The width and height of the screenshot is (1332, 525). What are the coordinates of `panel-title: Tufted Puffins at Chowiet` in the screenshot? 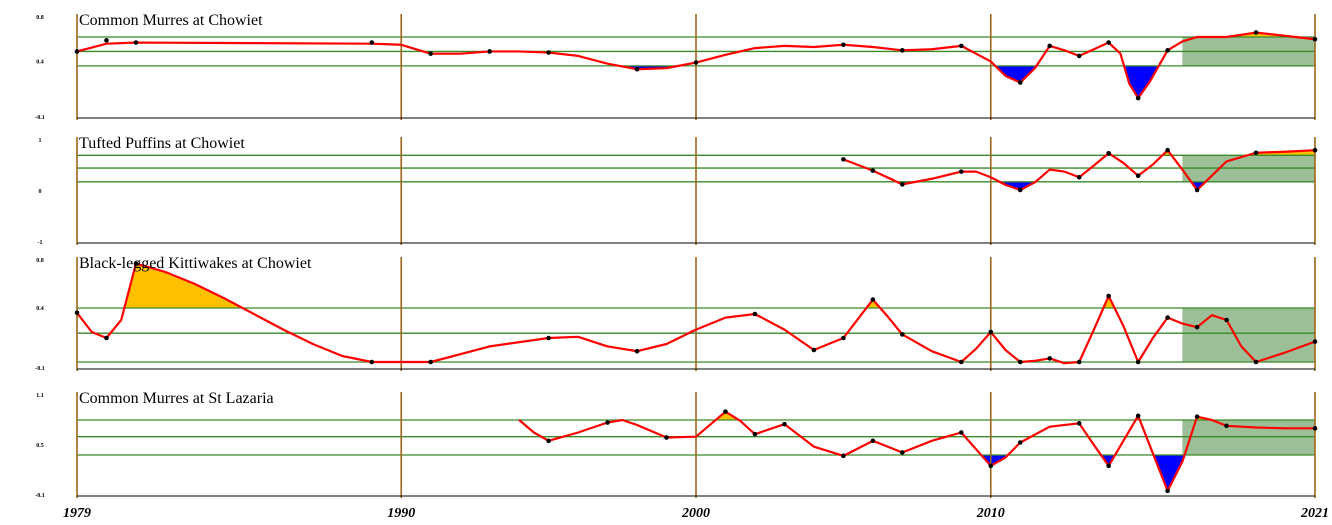 It's located at (162, 143).